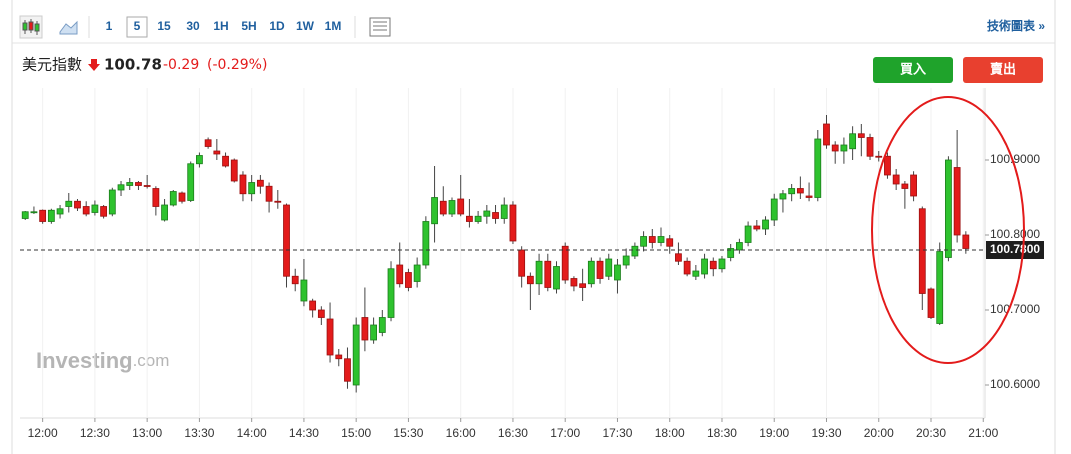 This screenshot has width=1071, height=454. I want to click on interval-option: 1D, so click(277, 26).